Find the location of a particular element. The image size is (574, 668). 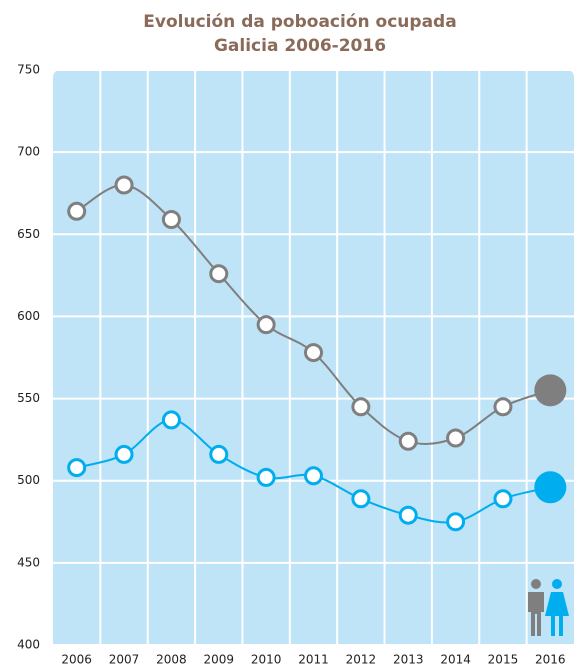

x-tick-label: 2011 is located at coordinates (313, 660).